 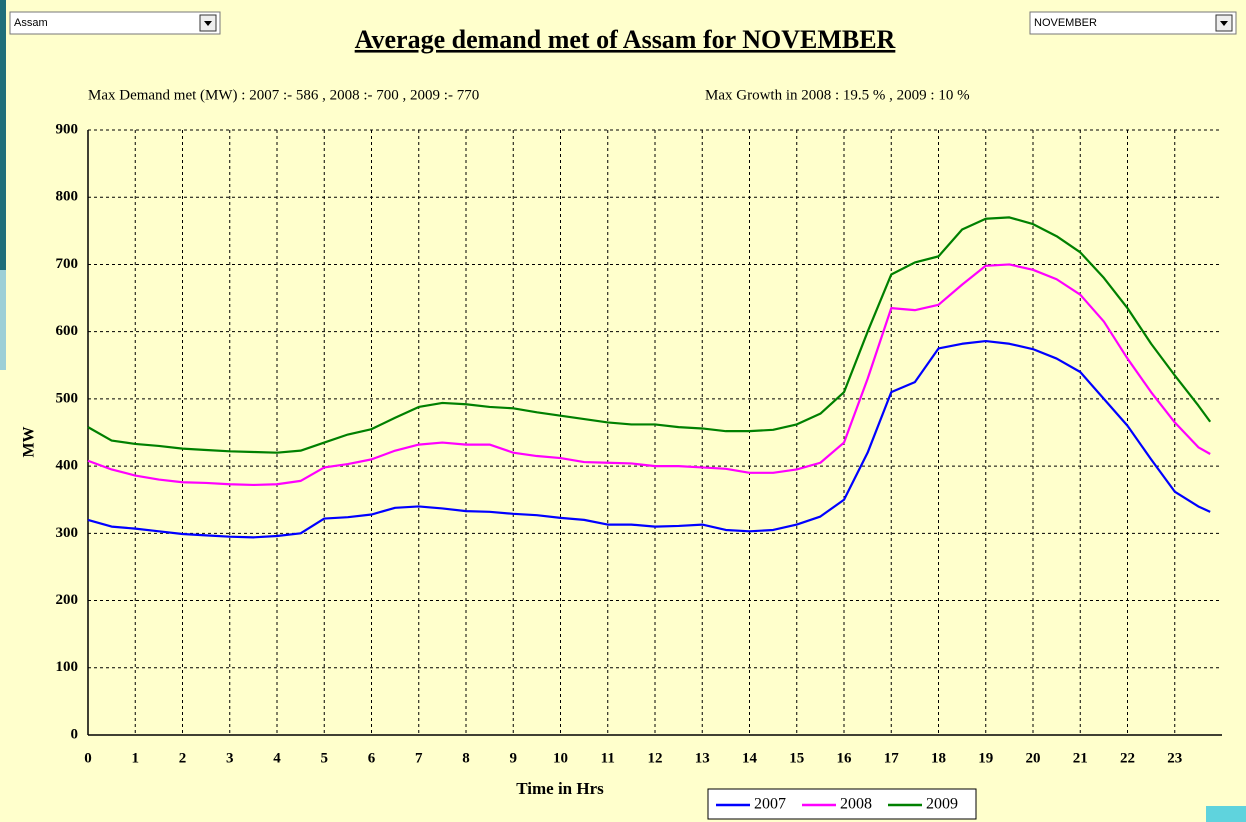 I want to click on y-tick-label: 0, so click(x=75, y=734).